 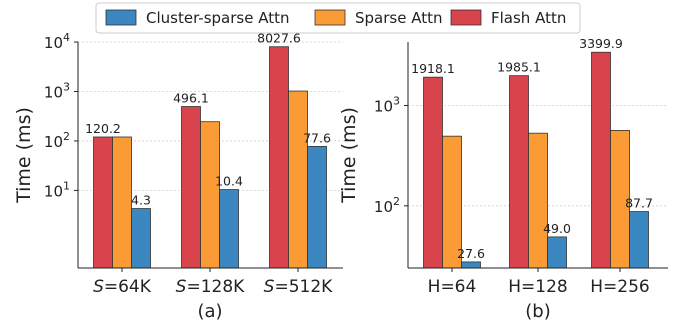 I want to click on x-ticks: S=64K S=128K S=512K, so click(x=213, y=282).